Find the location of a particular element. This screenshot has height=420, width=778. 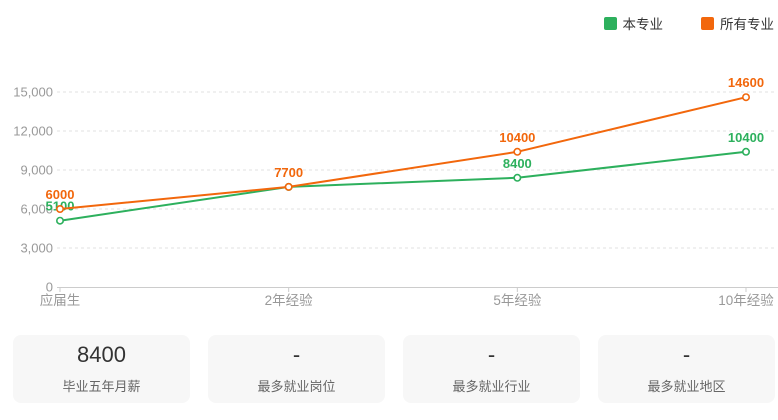

svg-text: 6,000 is located at coordinates (36, 209).